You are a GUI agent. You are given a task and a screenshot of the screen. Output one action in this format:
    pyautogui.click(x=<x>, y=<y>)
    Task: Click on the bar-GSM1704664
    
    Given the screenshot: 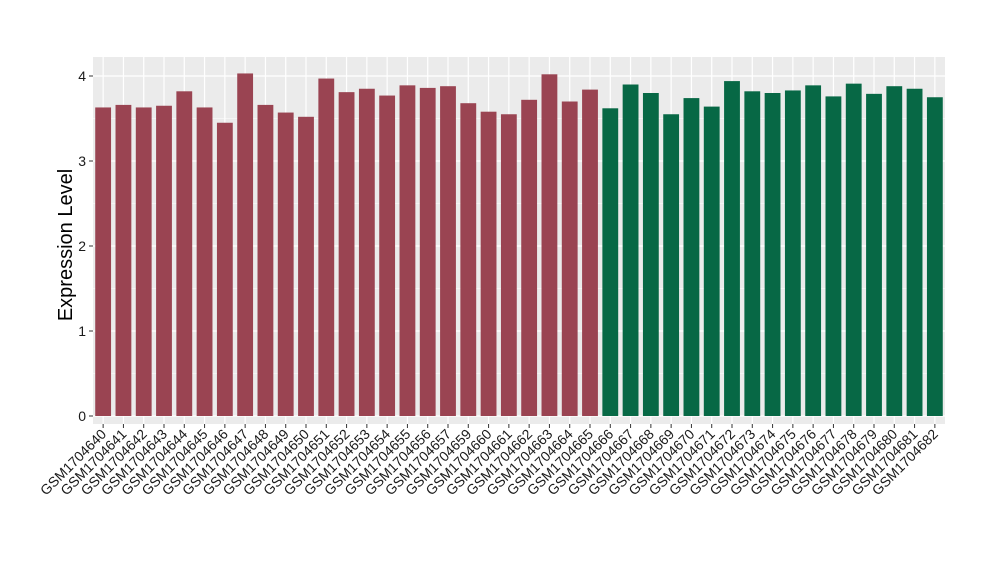 What is the action you would take?
    pyautogui.click(x=569, y=258)
    